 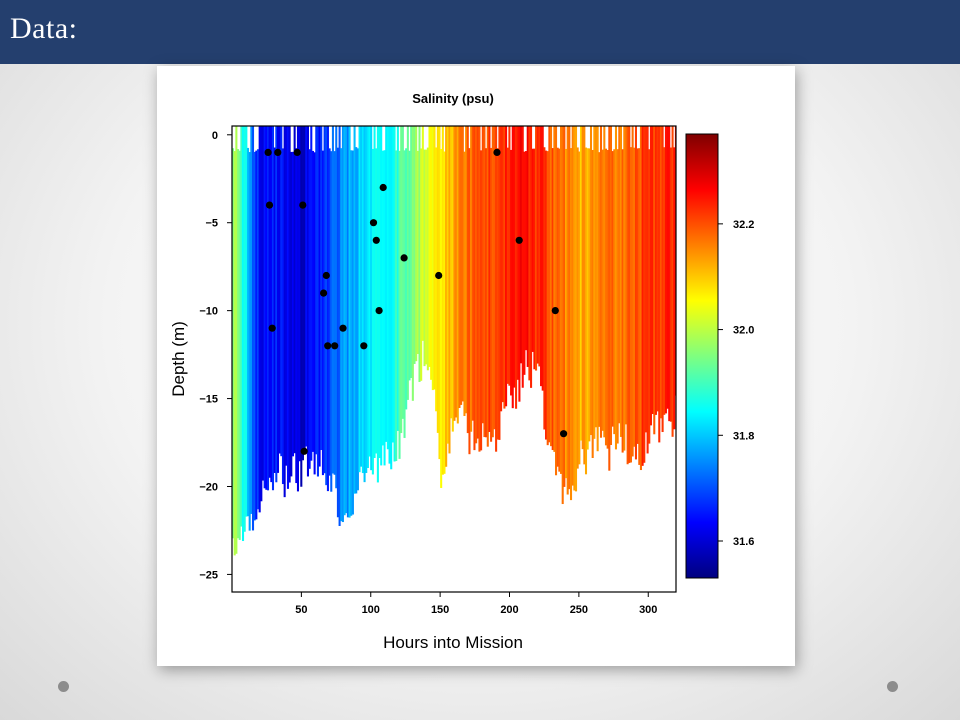 What do you see at coordinates (208, 487) in the screenshot?
I see `y-tick-label: −20` at bounding box center [208, 487].